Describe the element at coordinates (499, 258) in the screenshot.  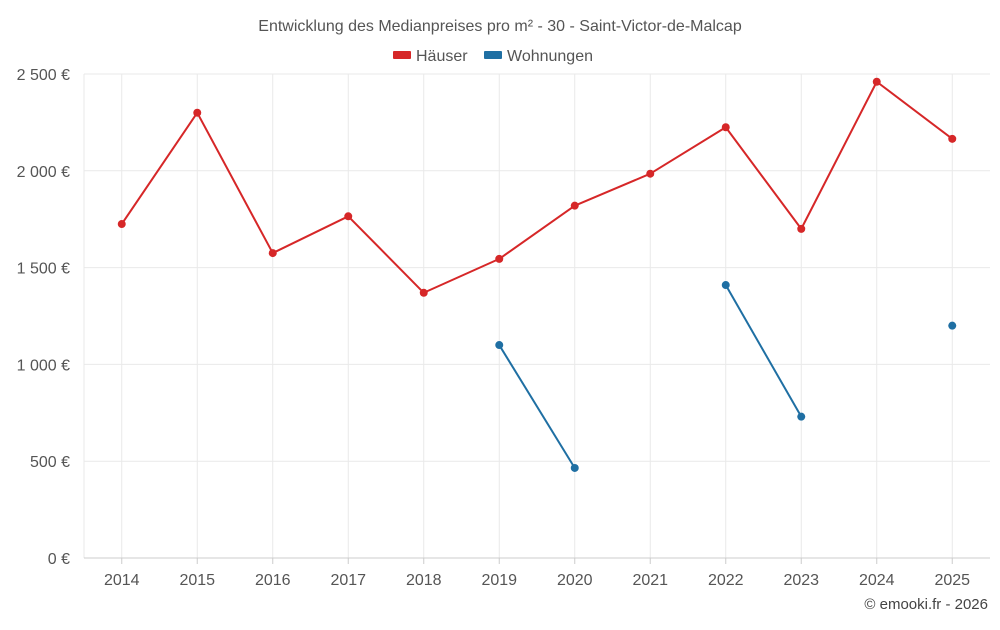
I see `point-haeuser-2019` at that location.